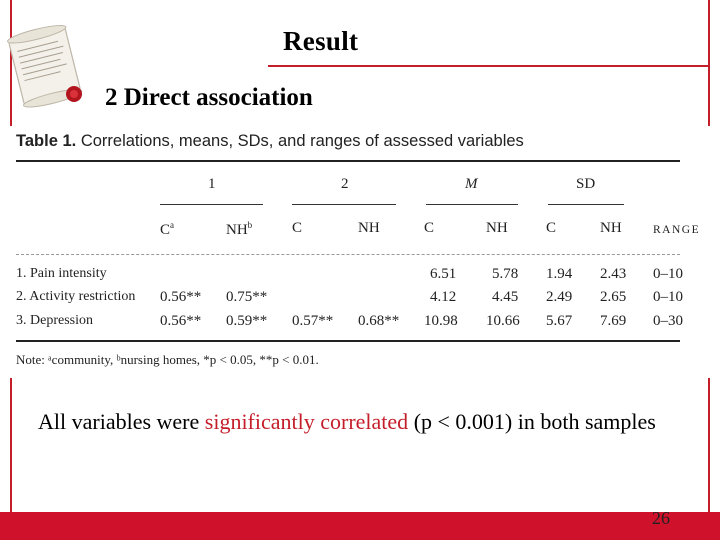 The width and height of the screenshot is (720, 540). I want to click on table-bottom-rule, so click(348, 341).